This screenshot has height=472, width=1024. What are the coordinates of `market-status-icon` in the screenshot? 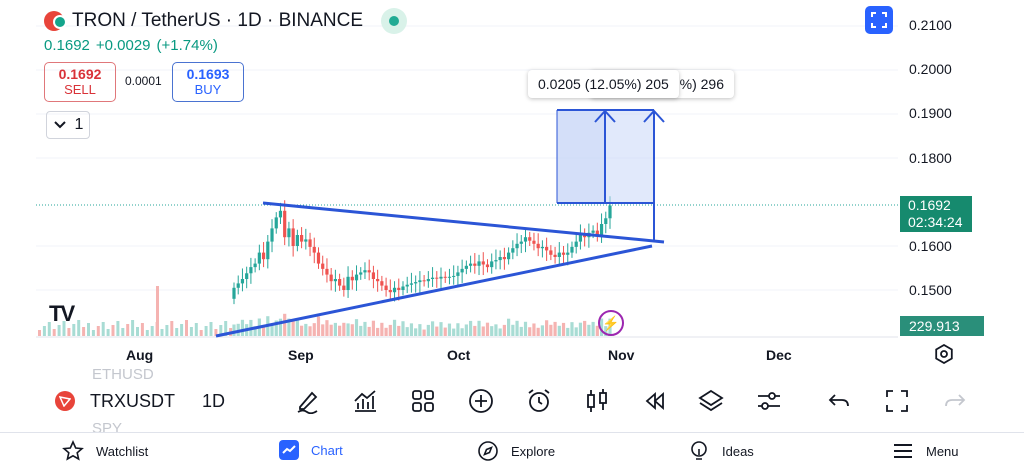 It's located at (394, 21).